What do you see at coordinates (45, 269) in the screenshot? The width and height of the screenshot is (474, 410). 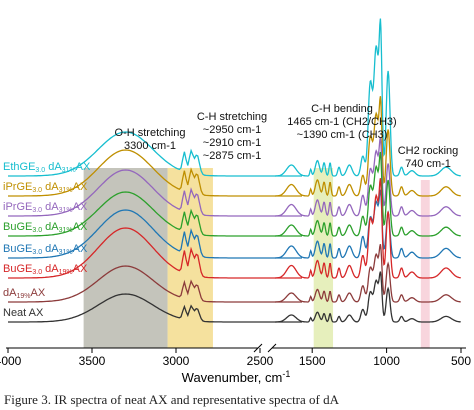 I see `series-label: BuGE3.0 dA19%AX` at bounding box center [45, 269].